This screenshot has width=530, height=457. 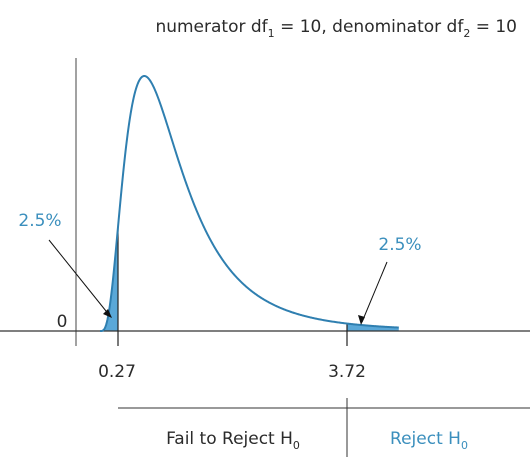 I want to click on reject-sub: 0, so click(x=464, y=445).